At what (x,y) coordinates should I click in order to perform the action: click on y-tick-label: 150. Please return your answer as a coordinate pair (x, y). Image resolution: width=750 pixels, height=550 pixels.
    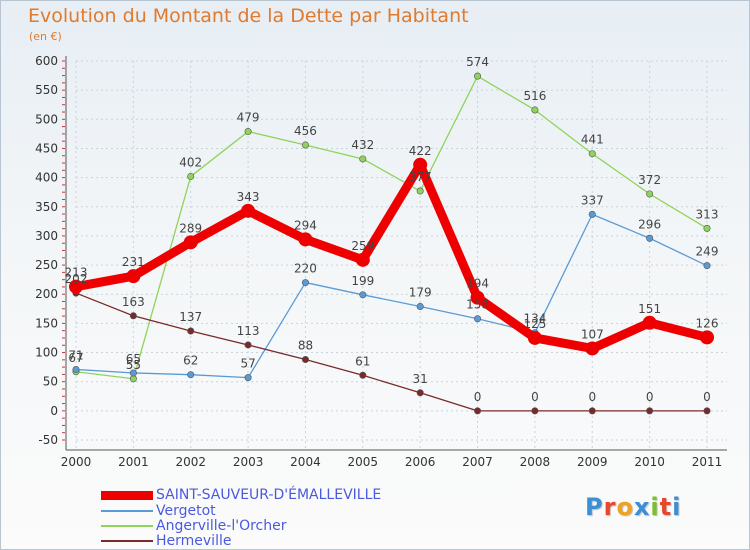
    Looking at the image, I should click on (46, 323).